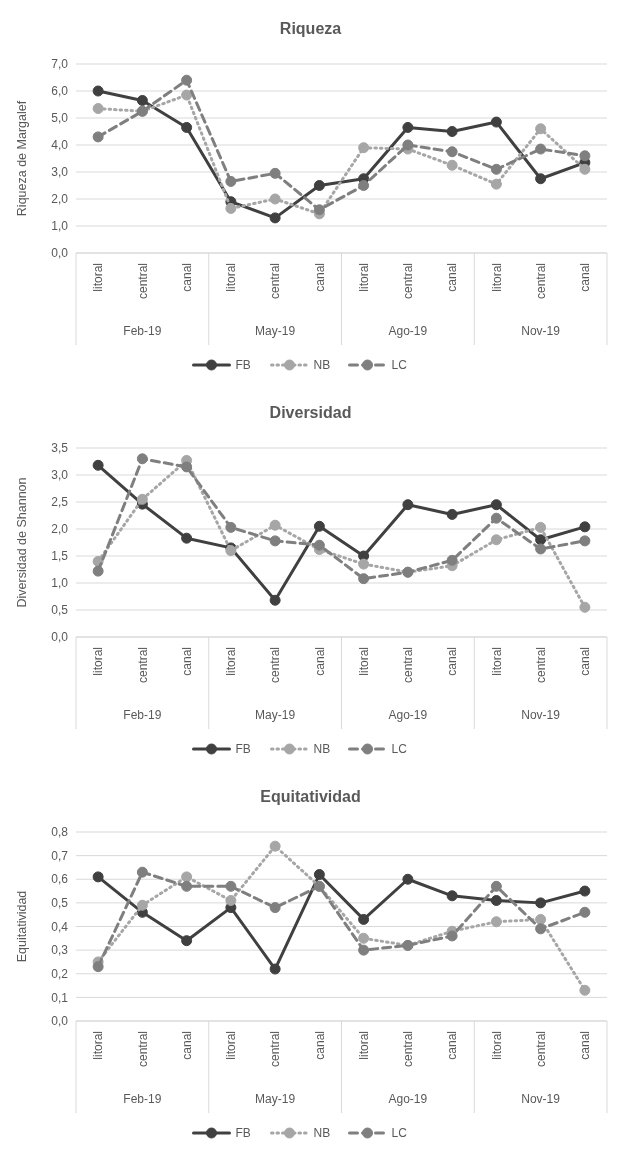  Describe the element at coordinates (60, 502) in the screenshot. I see `y-tick-label: 2,5` at that location.